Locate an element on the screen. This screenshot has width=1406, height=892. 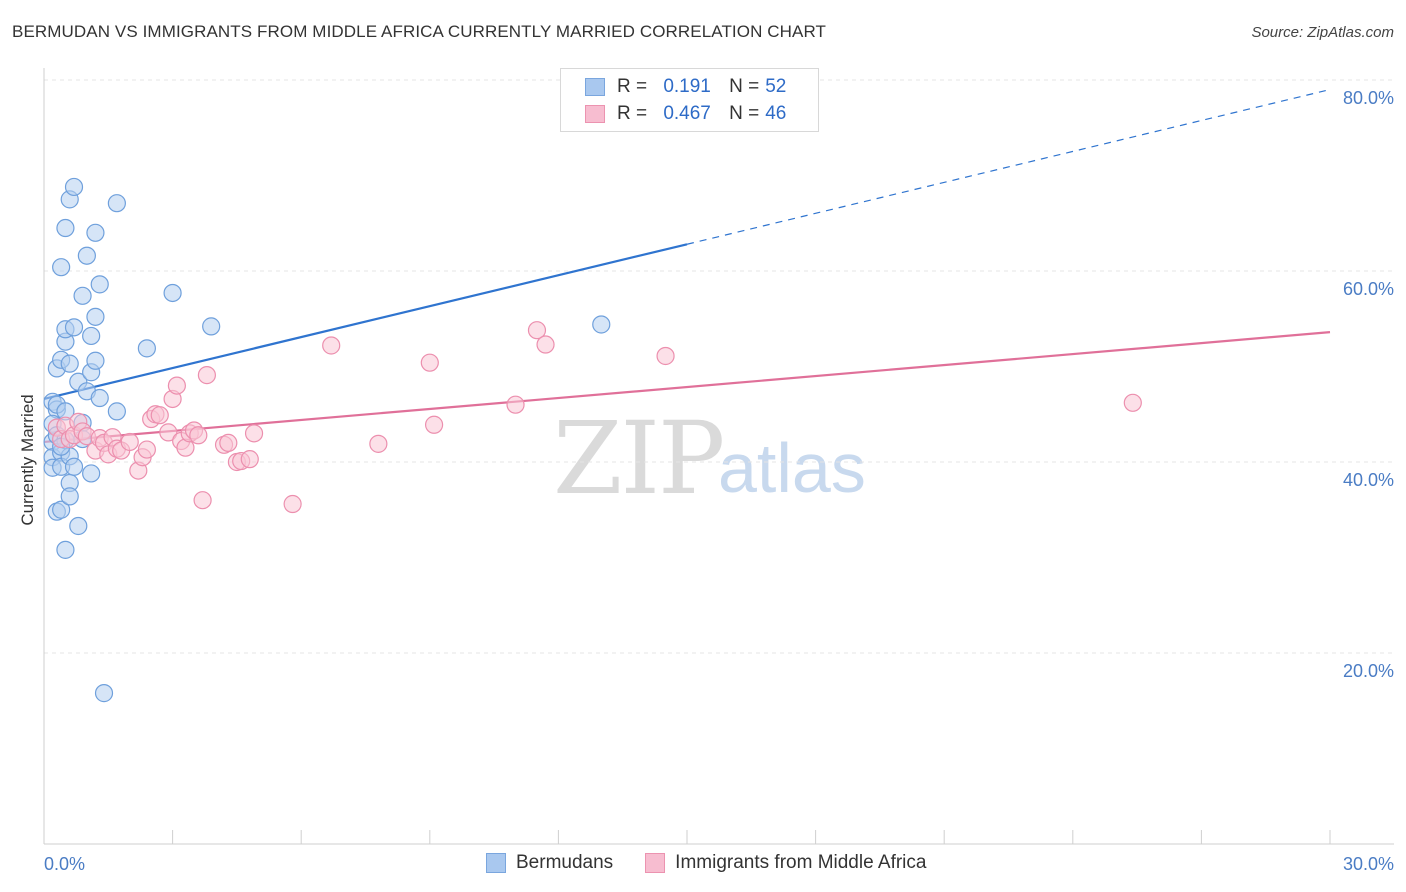
y-tick-label: 40.0% is located at coordinates (1368, 480).